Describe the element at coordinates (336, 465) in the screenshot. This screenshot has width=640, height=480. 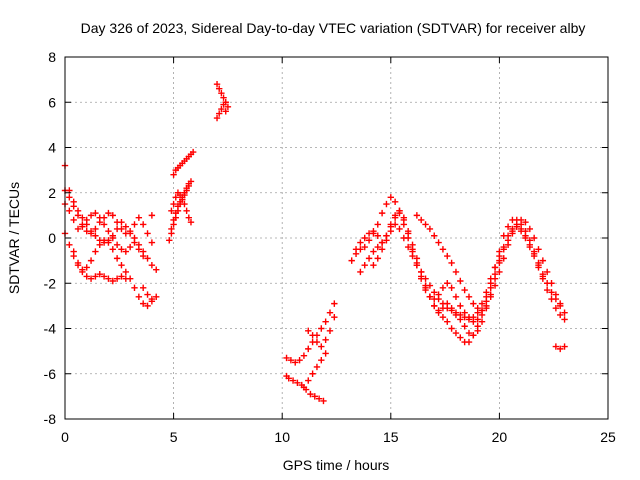
I see `x-axis-label: GPS time / hours` at that location.